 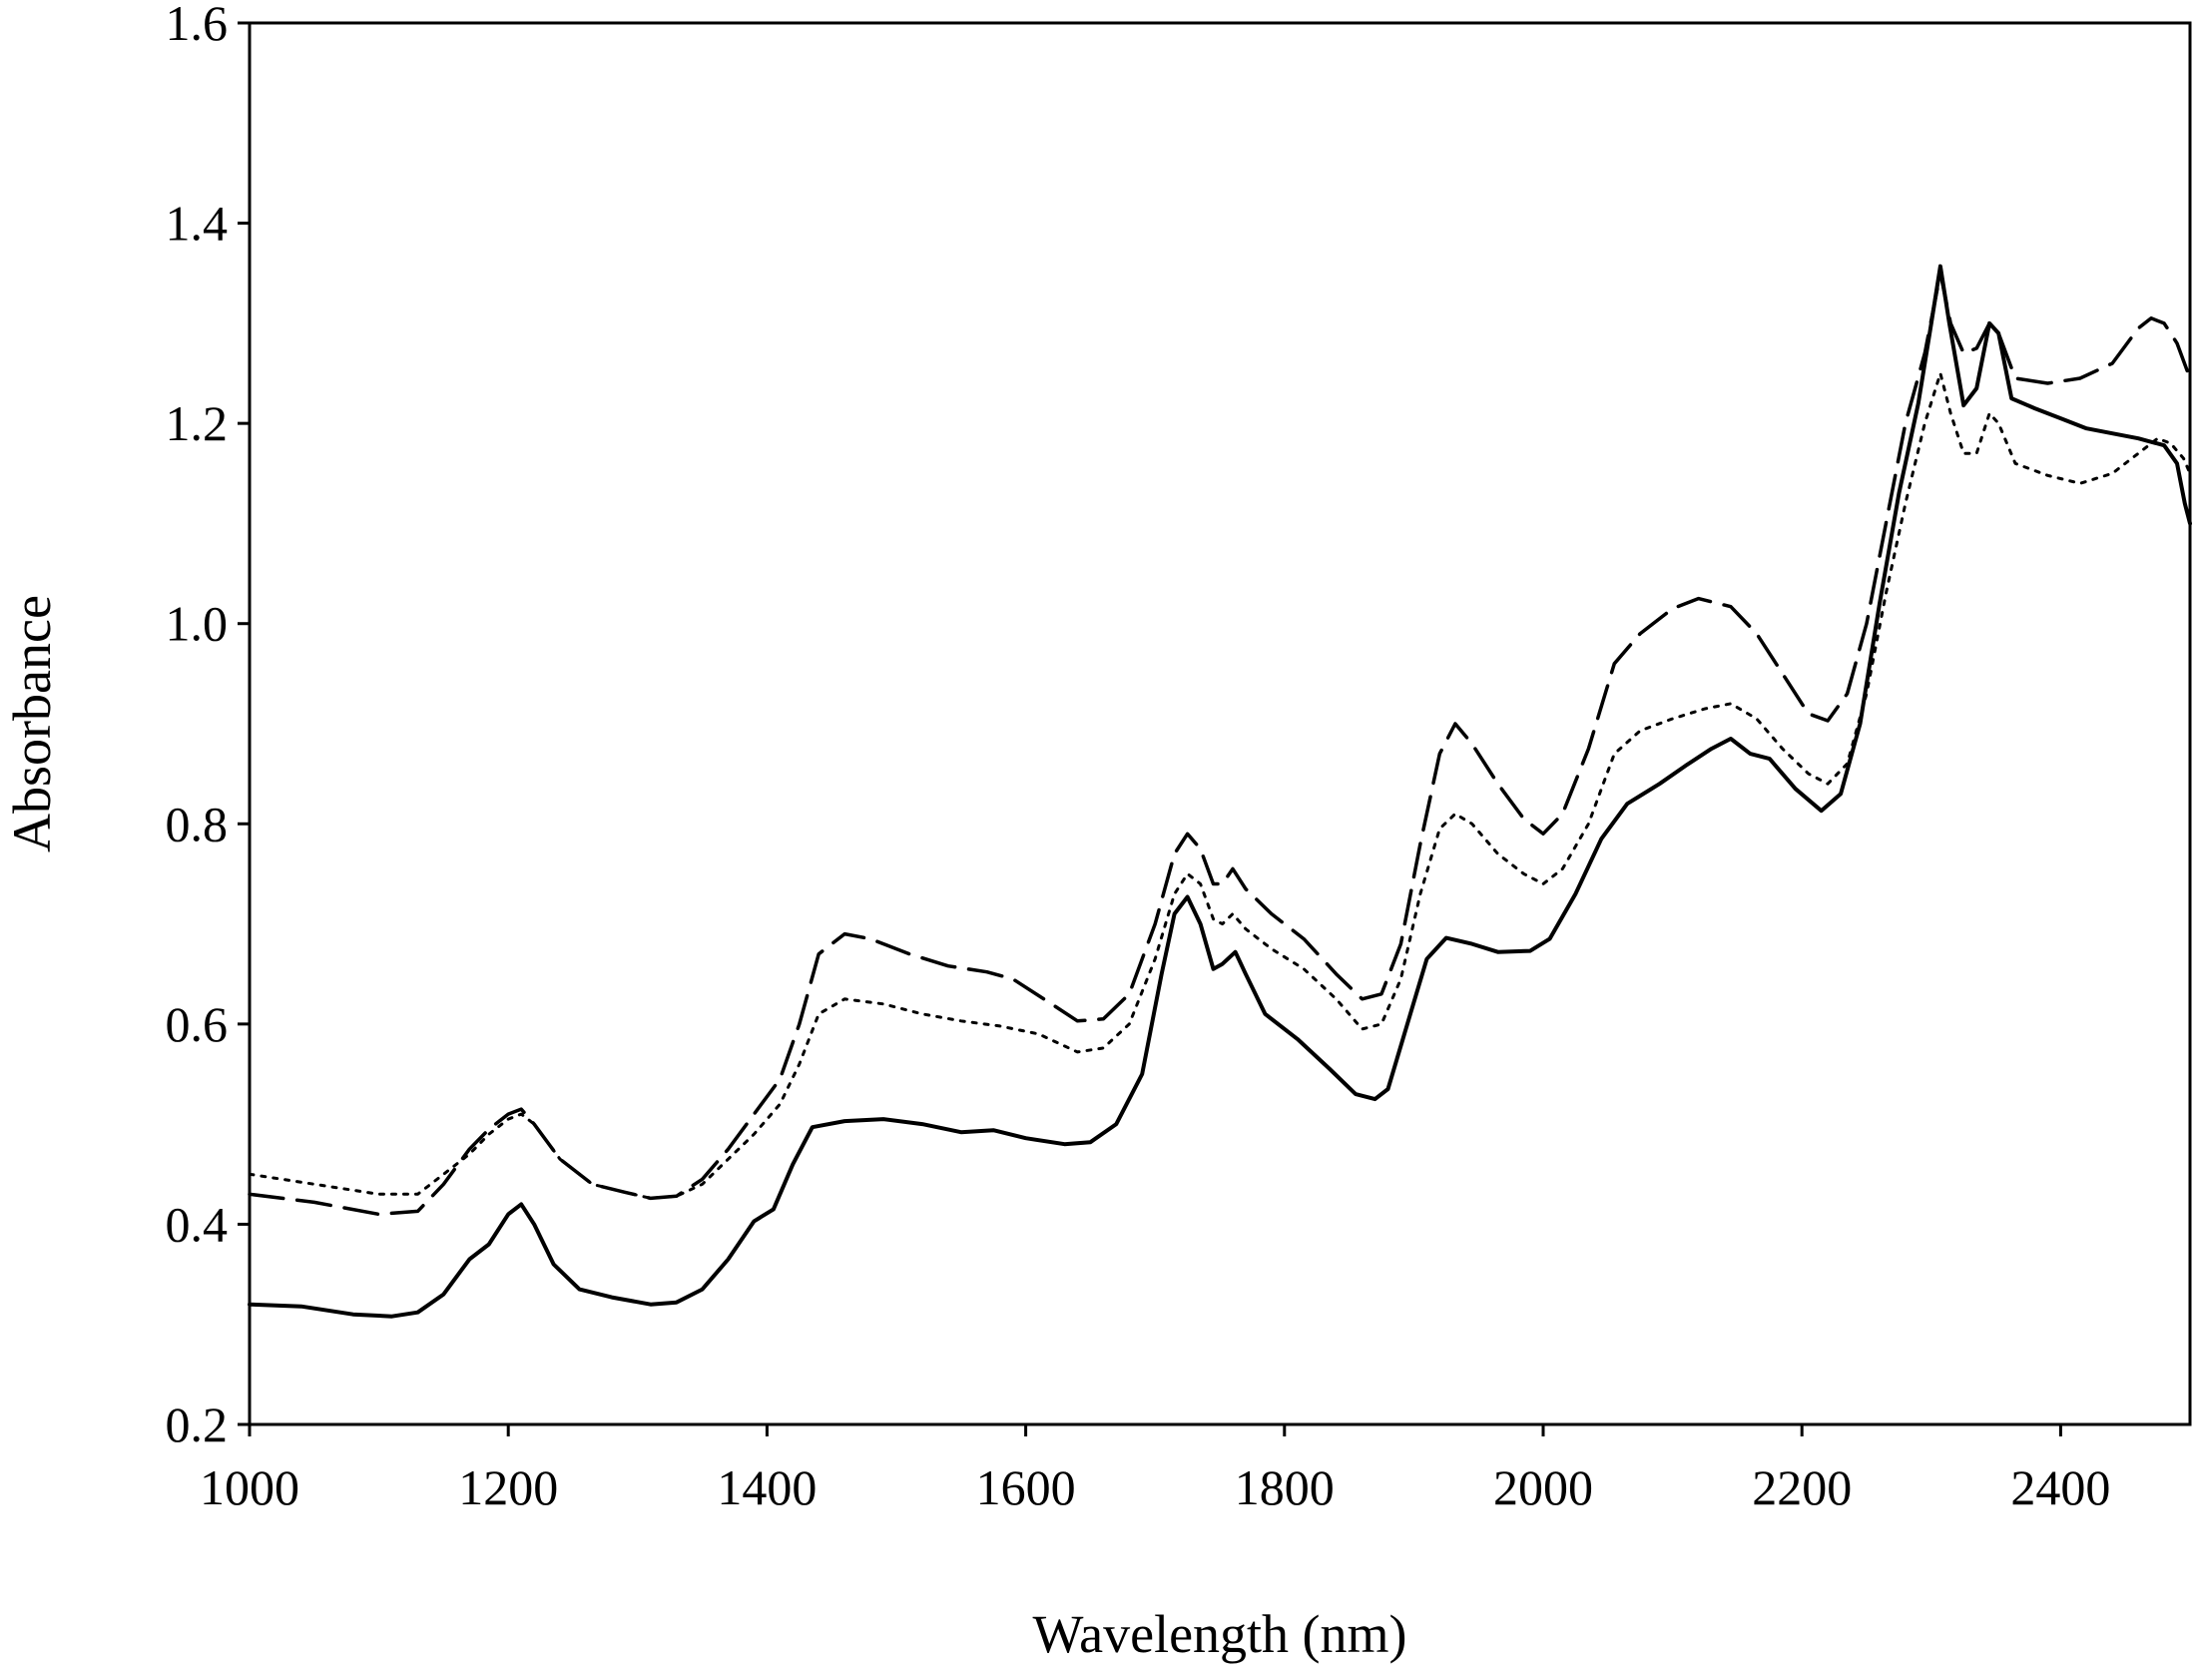 What do you see at coordinates (1285, 1487) in the screenshot?
I see `x-tick-label: 1800` at bounding box center [1285, 1487].